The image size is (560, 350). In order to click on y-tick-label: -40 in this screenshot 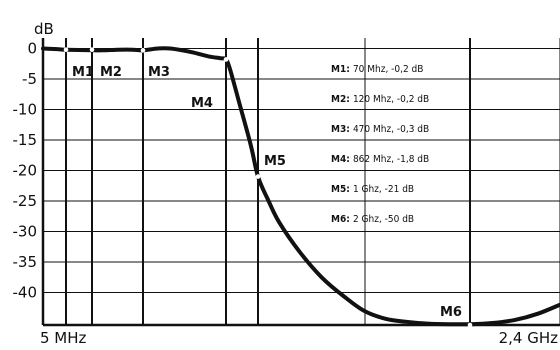, I will do `click(25, 293)`.